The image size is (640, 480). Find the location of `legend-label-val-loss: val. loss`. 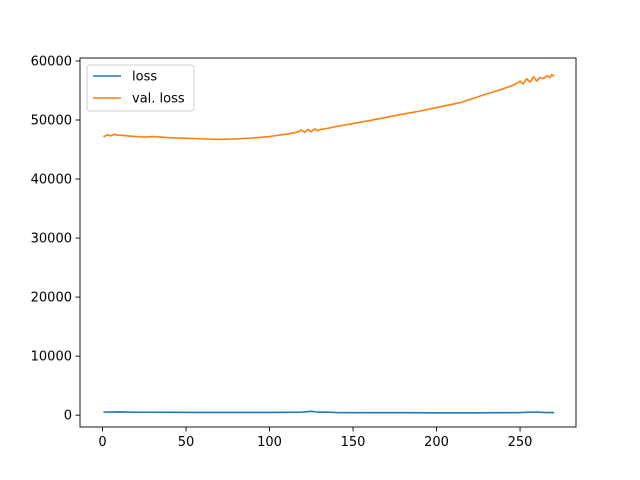

legend-label-val-loss: val. loss is located at coordinates (158, 99).